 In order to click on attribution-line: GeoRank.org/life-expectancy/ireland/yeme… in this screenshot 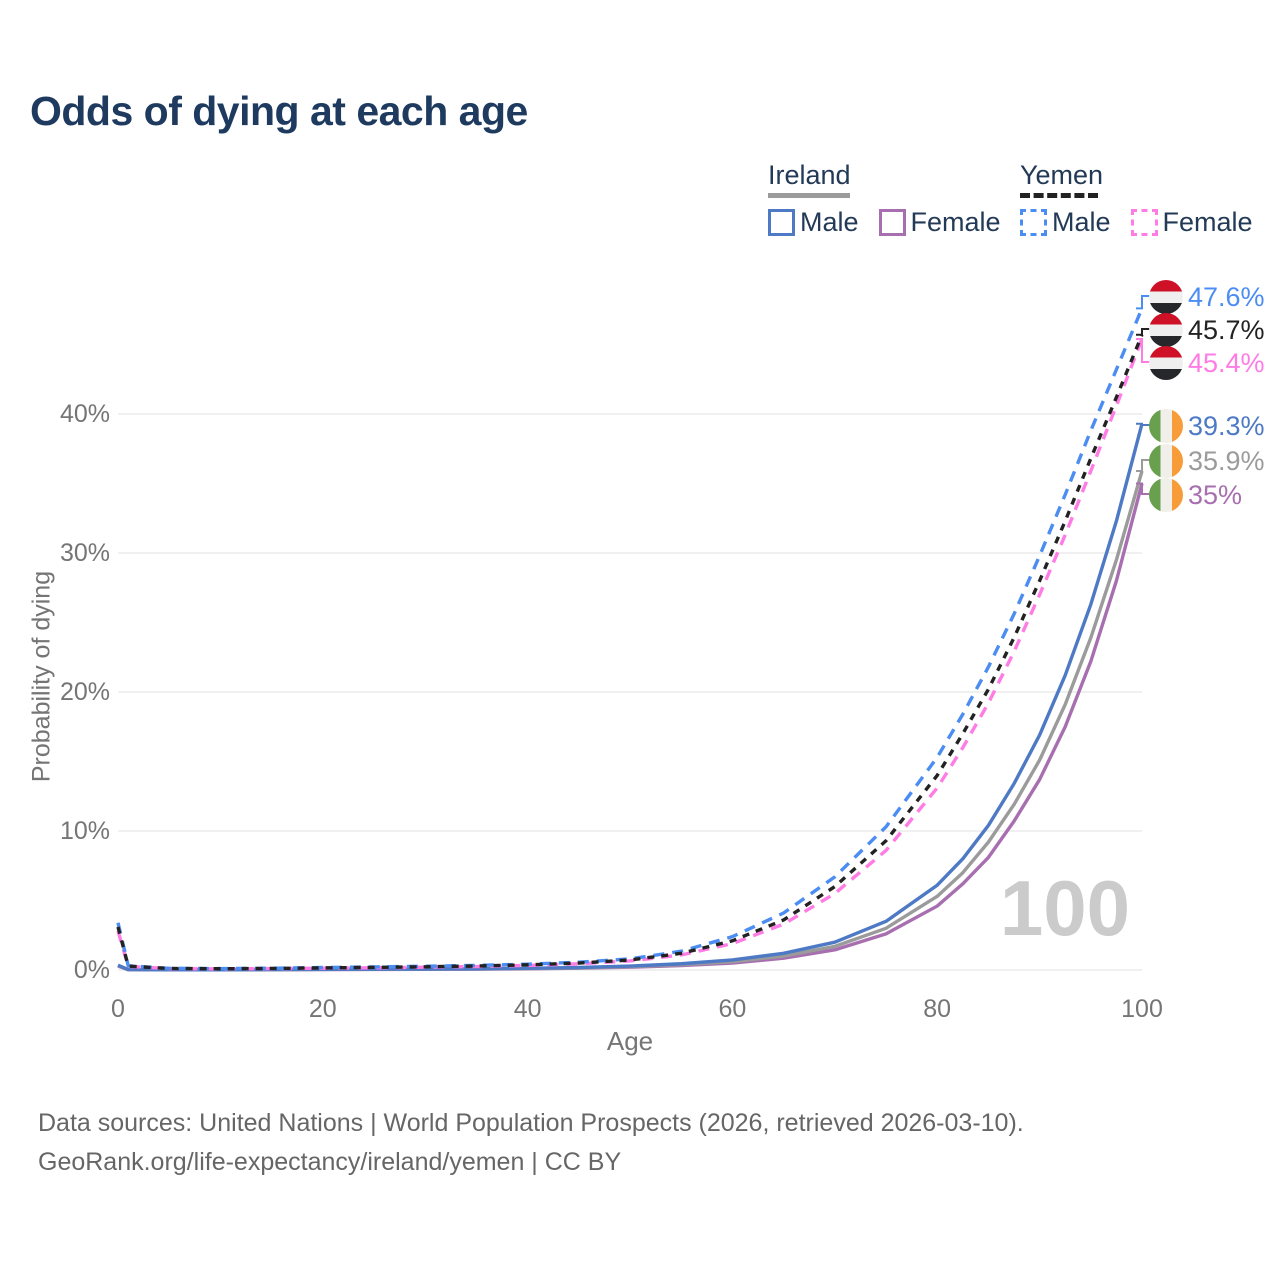, I will do `click(330, 1162)`.